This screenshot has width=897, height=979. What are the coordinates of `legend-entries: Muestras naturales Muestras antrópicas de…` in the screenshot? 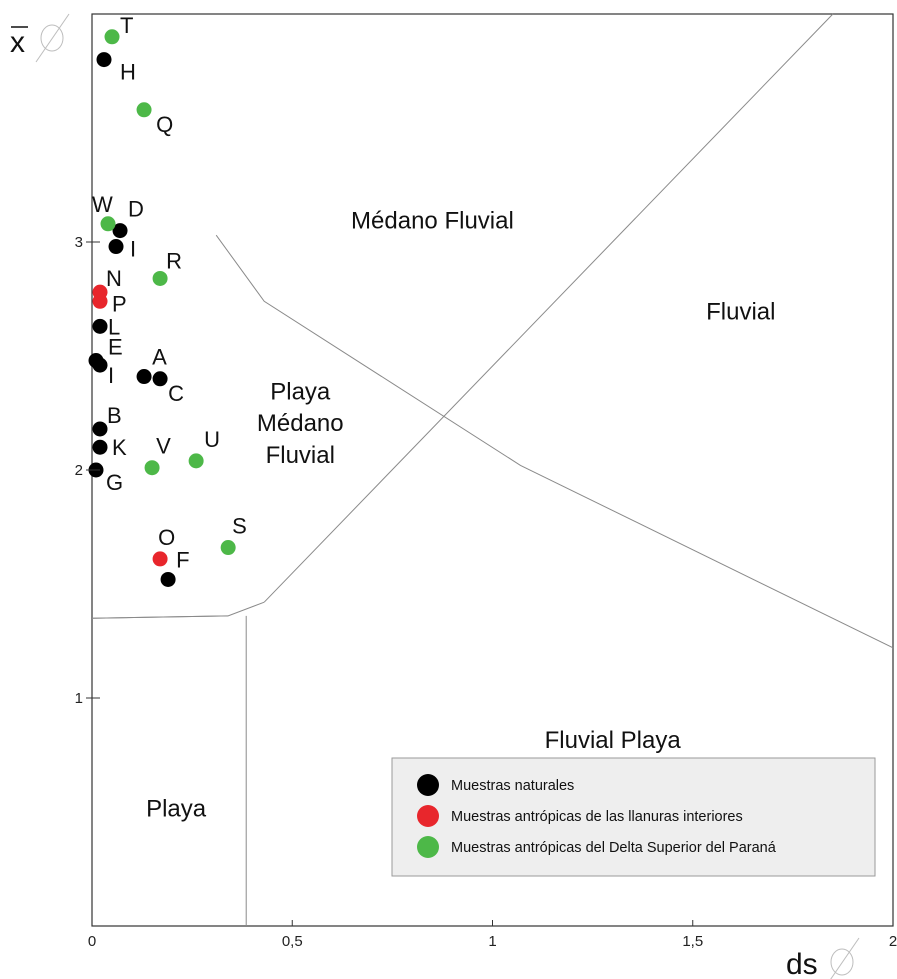 It's located at (597, 816).